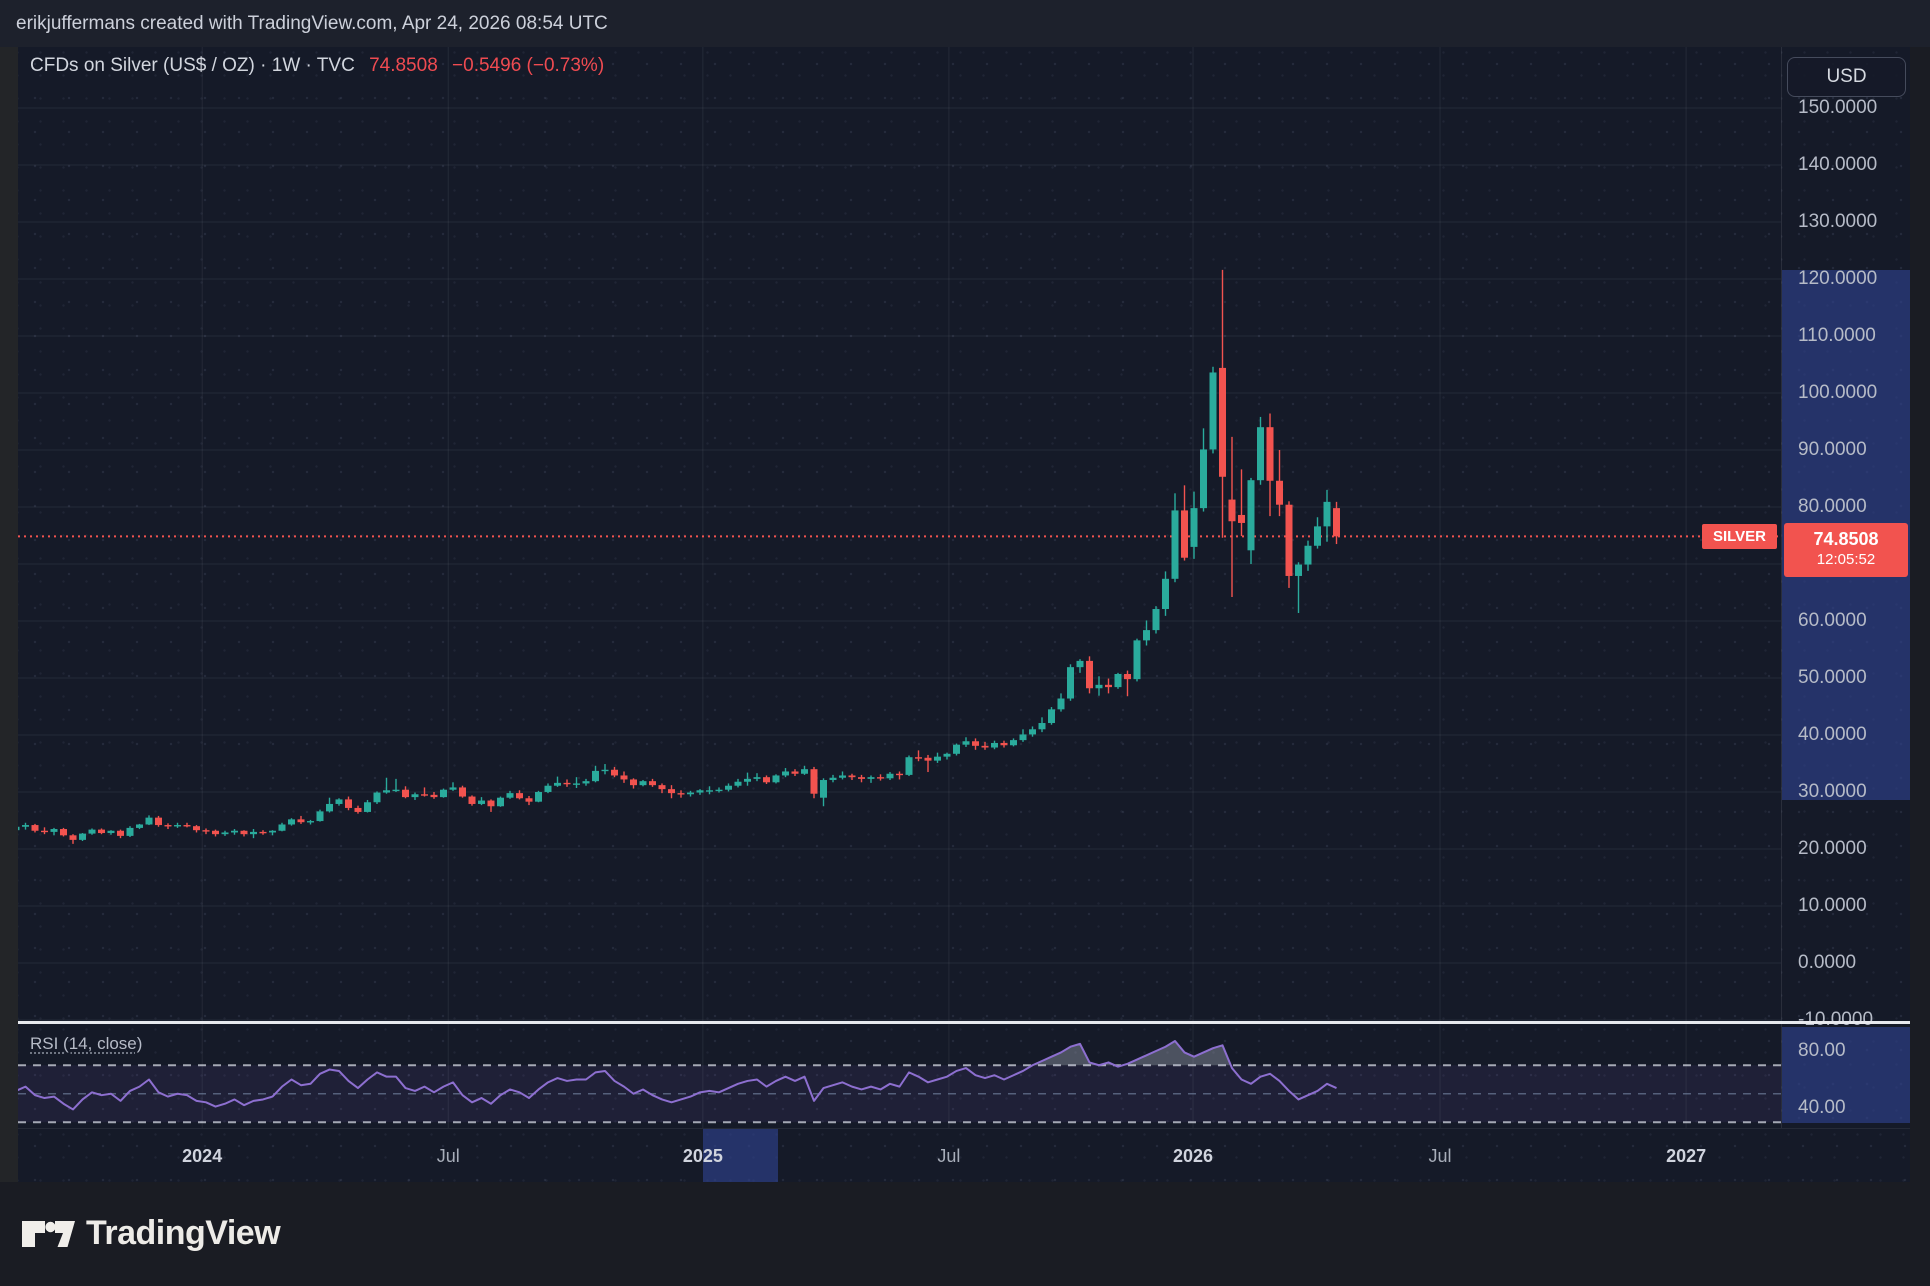 The height and width of the screenshot is (1286, 1930). Describe the element at coordinates (702, 1156) in the screenshot. I see `time-axis-label: 2025` at that location.